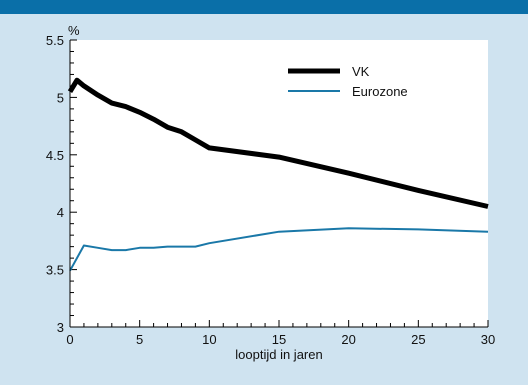  What do you see at coordinates (348, 339) in the screenshot?
I see `x-tick-label: 20` at bounding box center [348, 339].